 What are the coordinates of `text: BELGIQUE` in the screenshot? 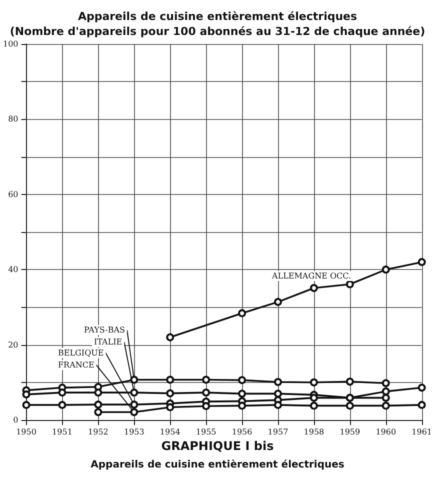 It's located at (81, 353).